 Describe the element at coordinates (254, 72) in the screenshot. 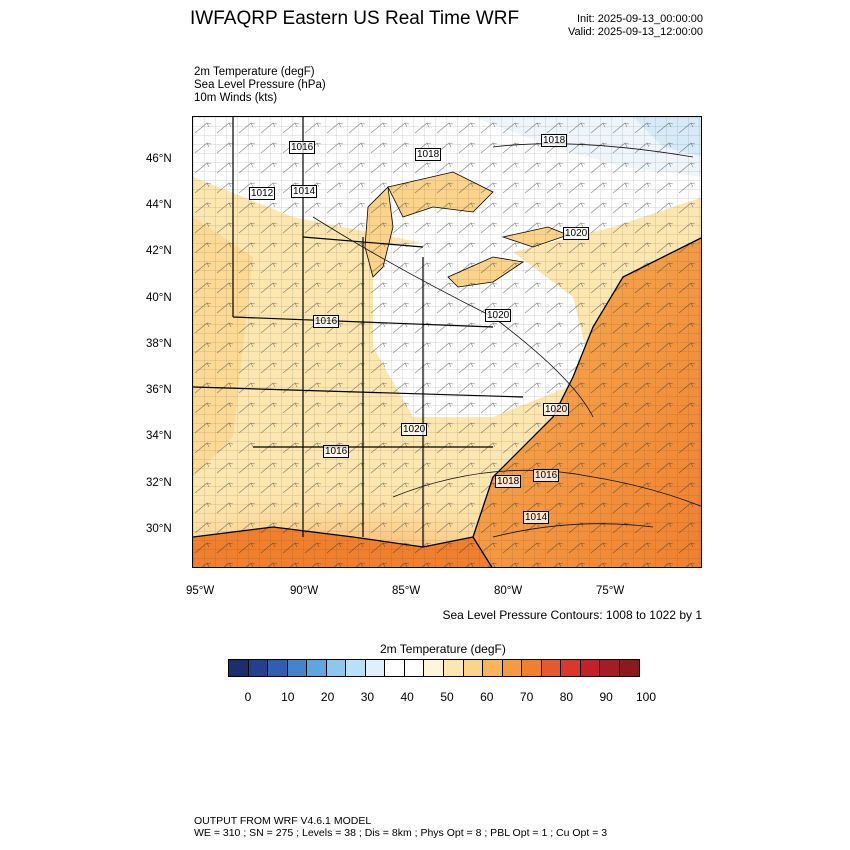

I see `field-temperature: 2m Temperature (degF)` at that location.